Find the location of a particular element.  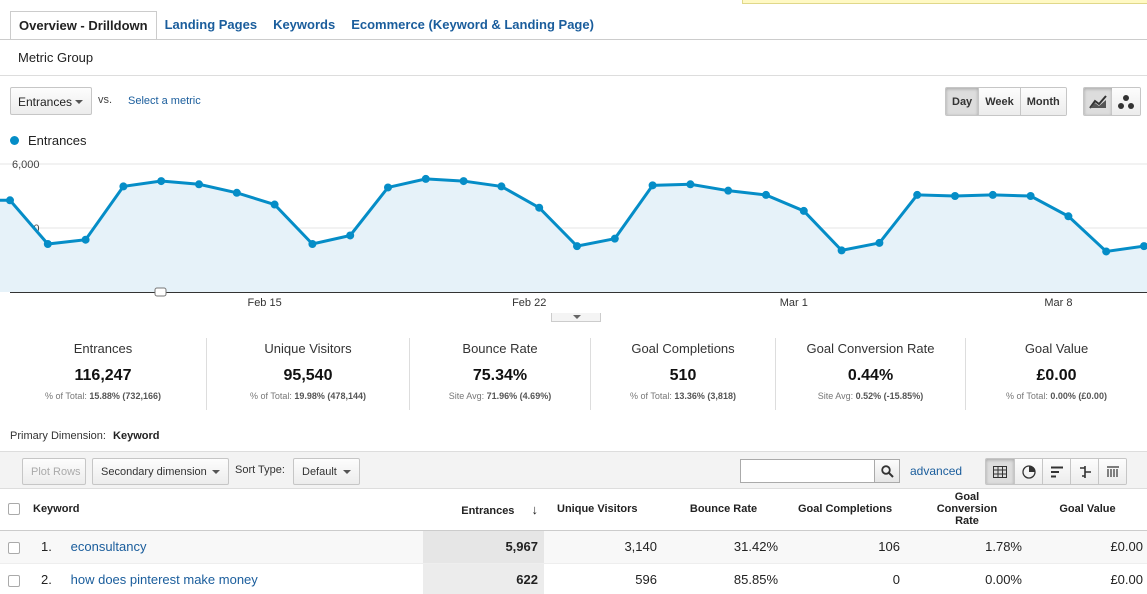

scorecard-value: 95,540 is located at coordinates (308, 375).